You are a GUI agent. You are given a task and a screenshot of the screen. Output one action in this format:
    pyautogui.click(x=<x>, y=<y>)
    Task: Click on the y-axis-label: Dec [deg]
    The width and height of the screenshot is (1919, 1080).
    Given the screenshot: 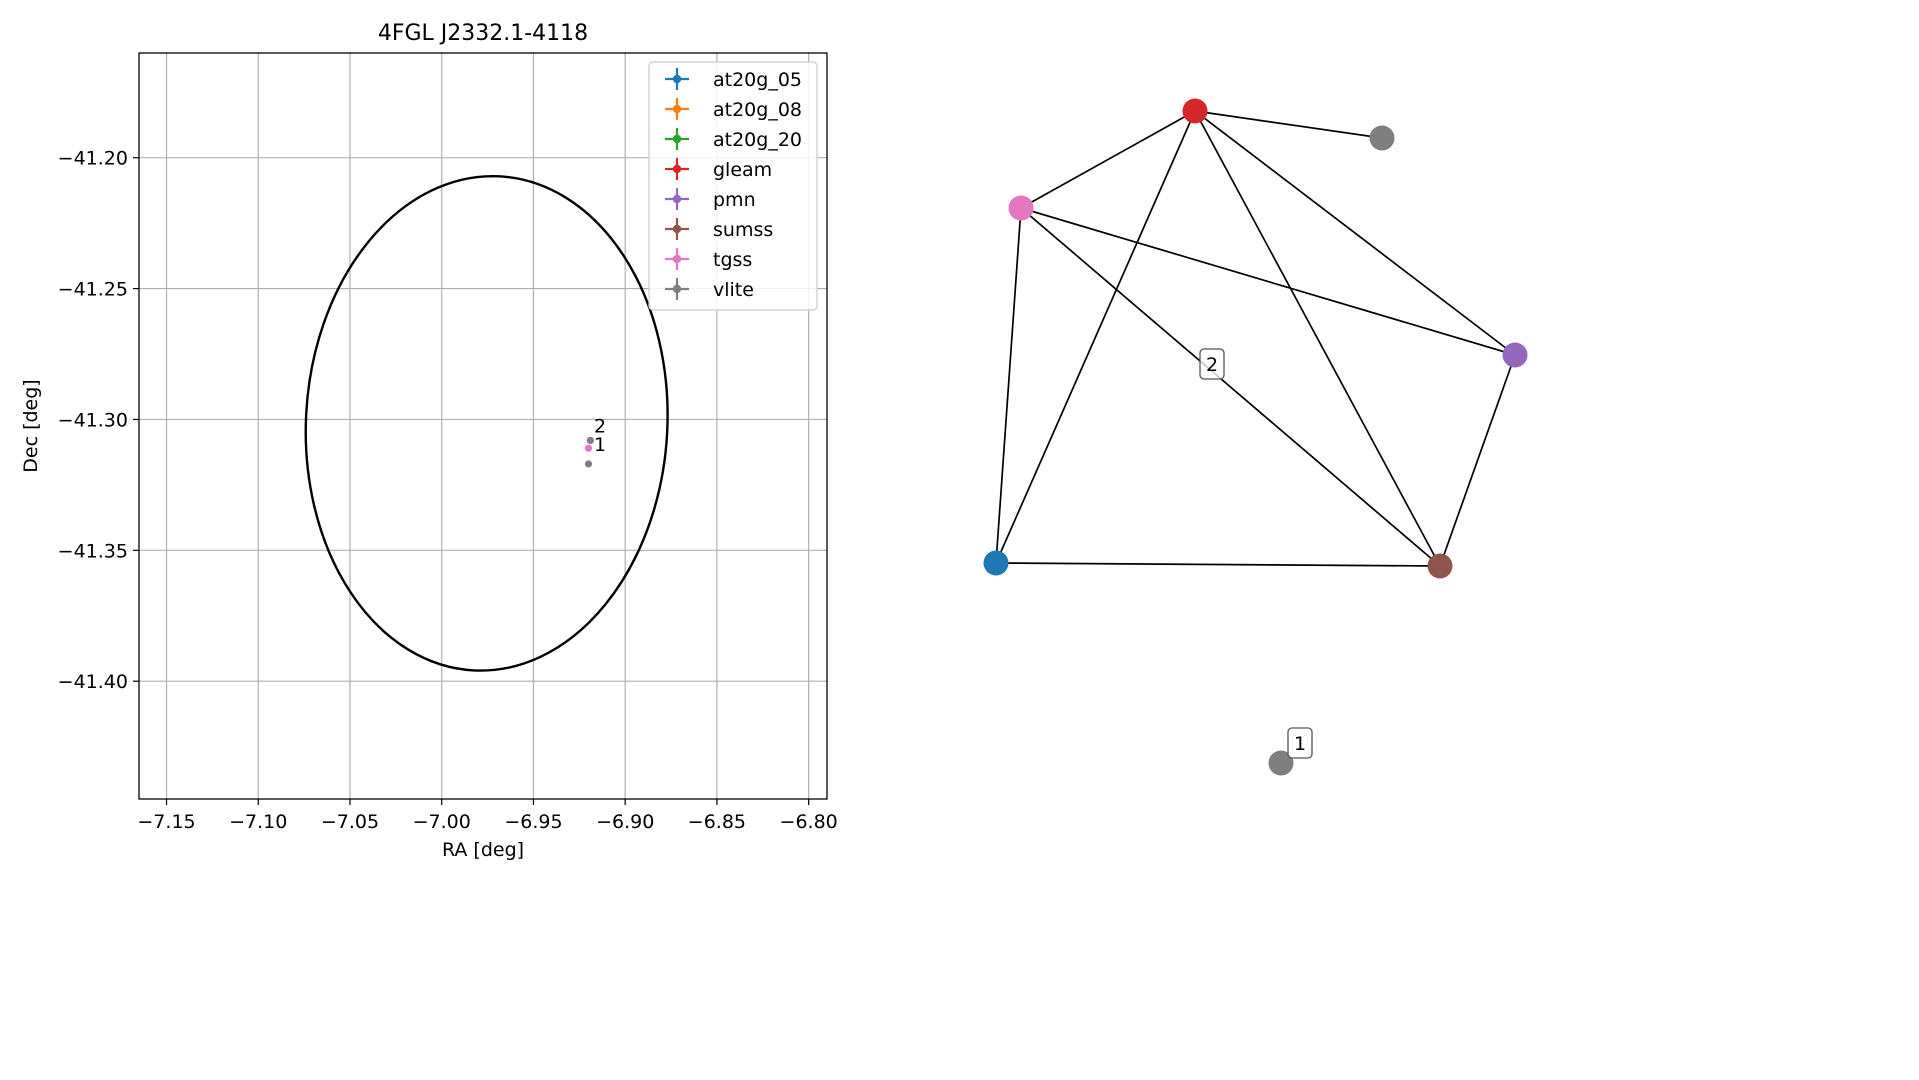 What is the action you would take?
    pyautogui.click(x=31, y=425)
    